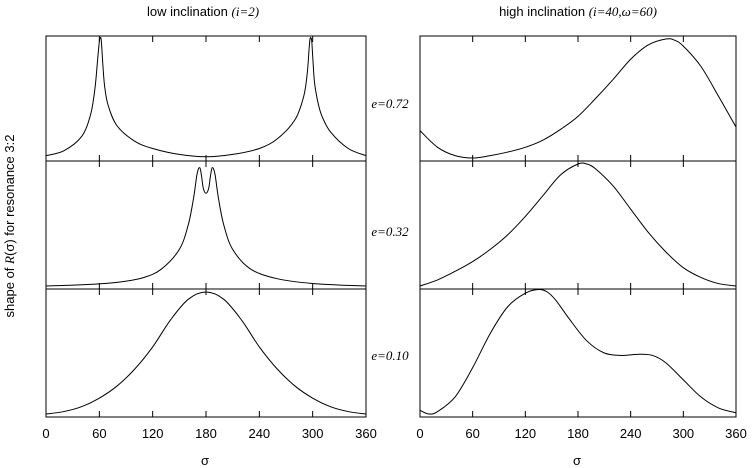  Describe the element at coordinates (578, 11) in the screenshot. I see `title-right: high inclination (i=40,ω=60)` at that location.